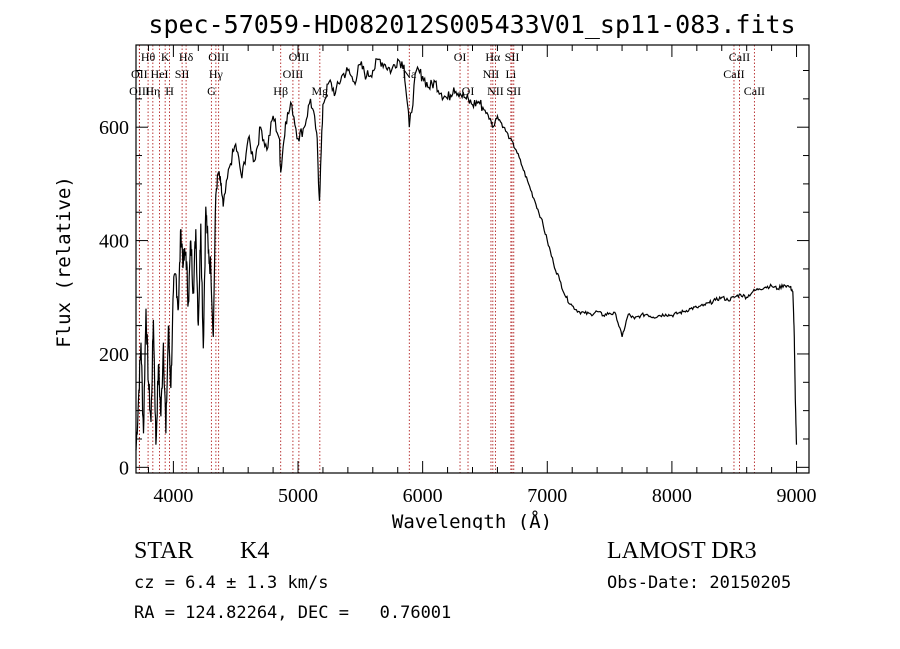 The width and height of the screenshot is (900, 649). I want to click on spectral-line-label: Na, so click(409, 74).